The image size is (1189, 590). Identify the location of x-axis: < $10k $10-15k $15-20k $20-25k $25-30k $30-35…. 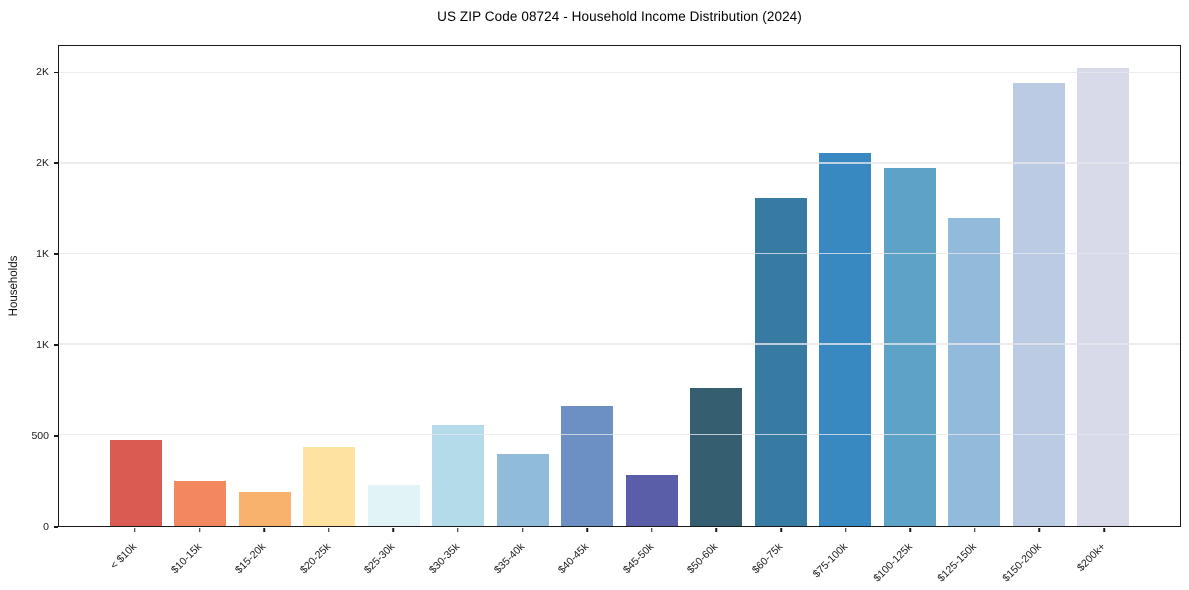
(619, 558).